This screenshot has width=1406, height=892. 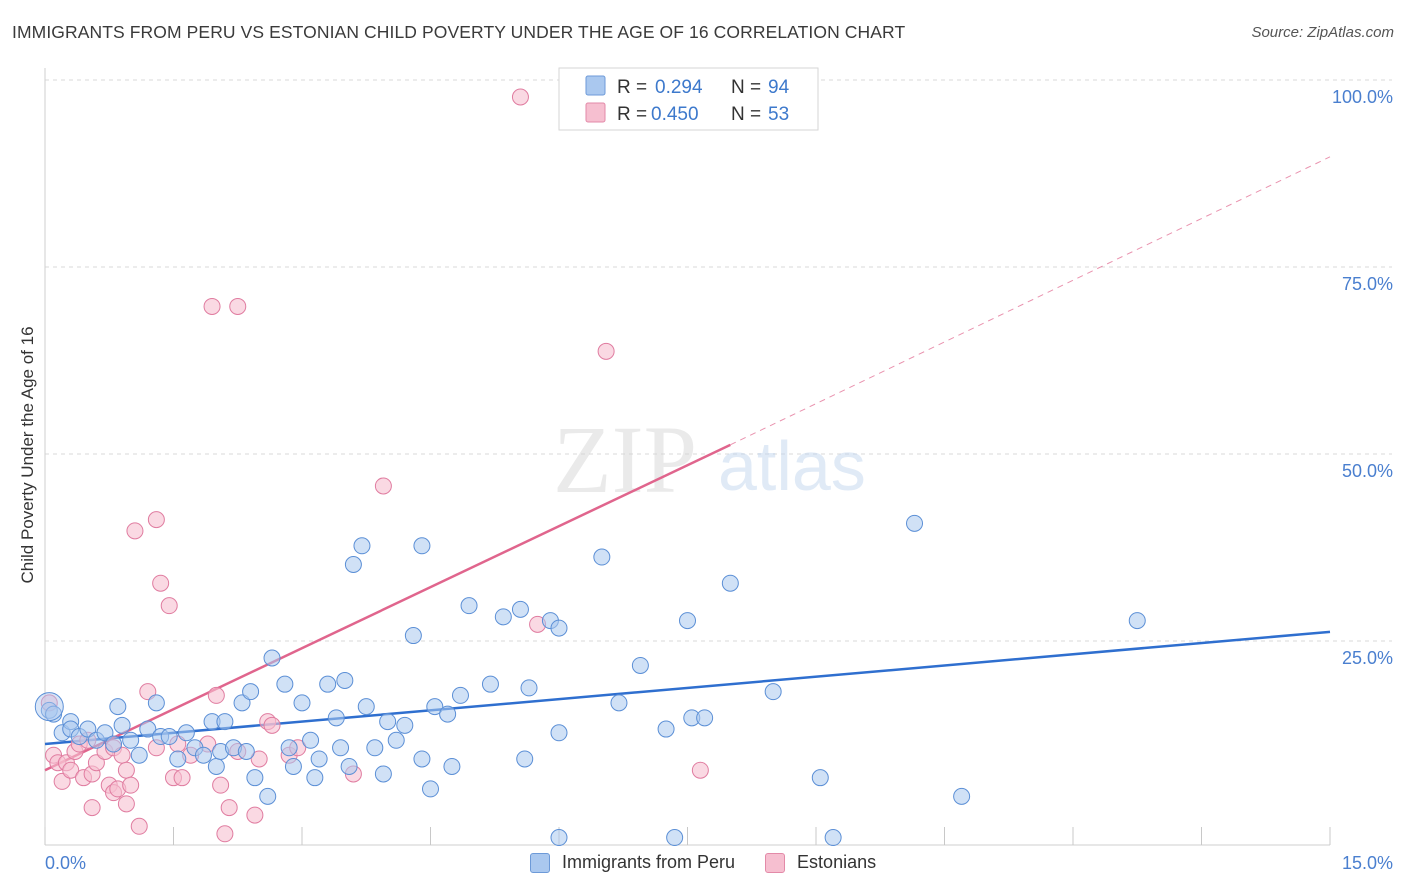 What do you see at coordinates (746, 87) in the screenshot?
I see `legend-n-label: N =` at bounding box center [746, 87].